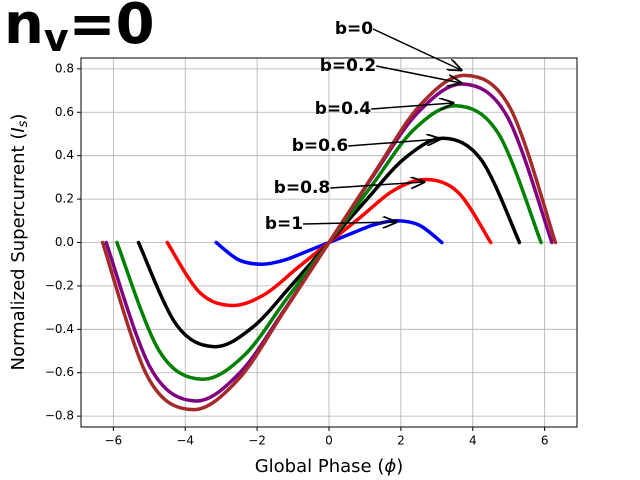 The height and width of the screenshot is (480, 640). Describe the element at coordinates (64, 68) in the screenshot. I see `y-tick-label: 0.8` at that location.